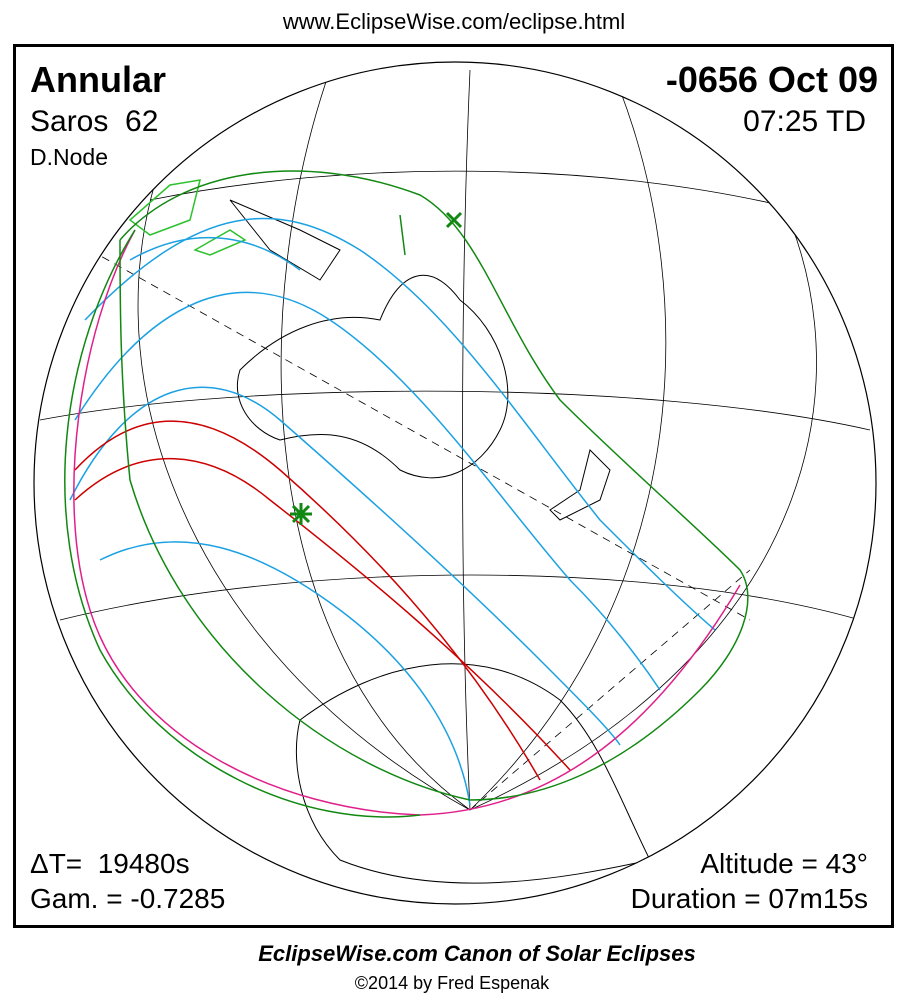 Image resolution: width=908 pixels, height=1004 pixels. I want to click on greatest-eclipse, so click(301, 514).